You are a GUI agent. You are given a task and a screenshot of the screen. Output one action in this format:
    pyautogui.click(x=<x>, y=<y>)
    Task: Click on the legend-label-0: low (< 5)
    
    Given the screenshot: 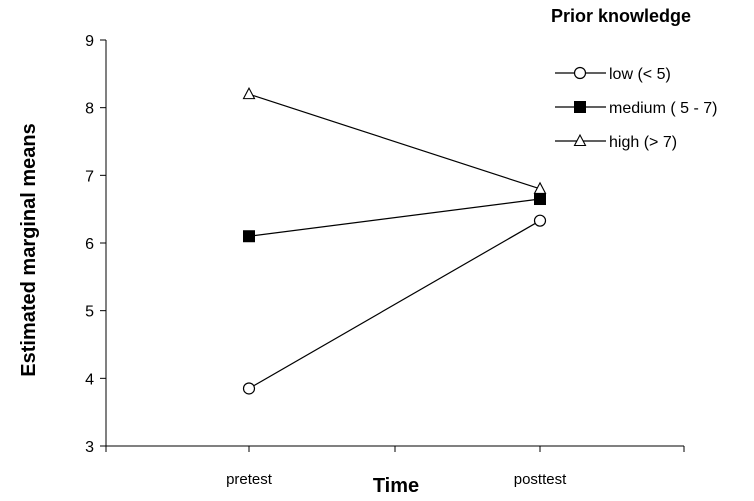 What is the action you would take?
    pyautogui.click(x=640, y=74)
    